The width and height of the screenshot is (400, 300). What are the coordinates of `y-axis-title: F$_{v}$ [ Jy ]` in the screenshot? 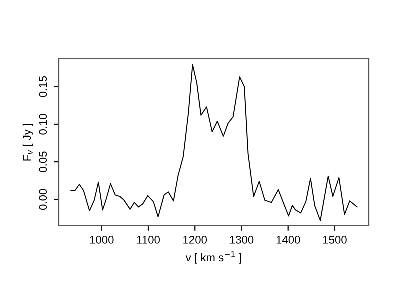 It's located at (28, 142).